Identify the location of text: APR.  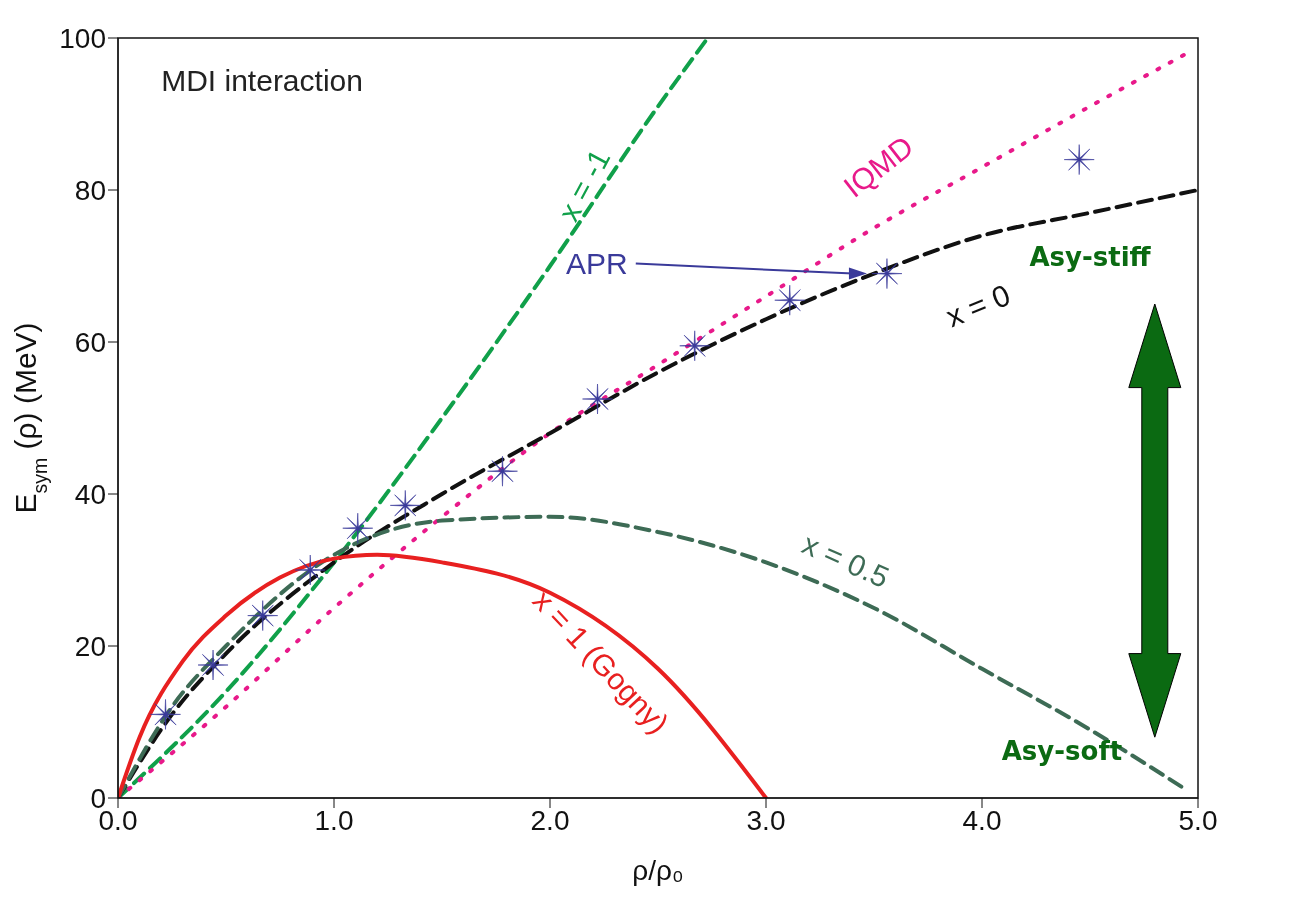
(597, 263).